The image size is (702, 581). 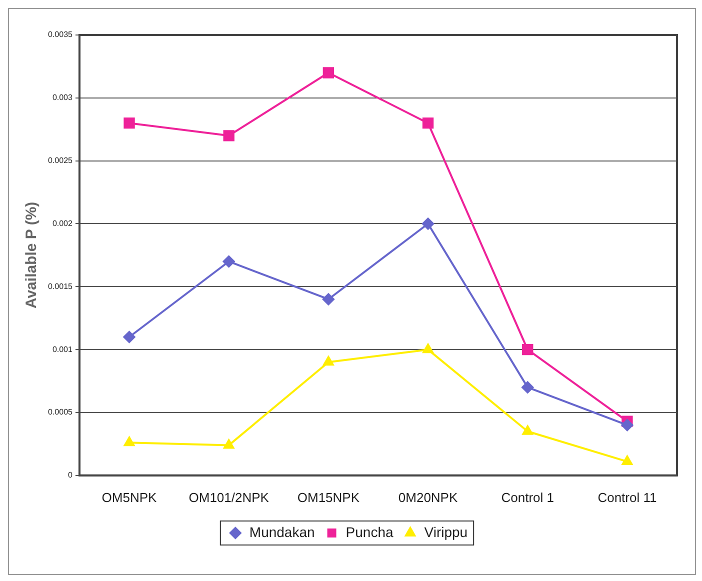 I want to click on x-tick-label: OM15NPK, so click(x=328, y=497).